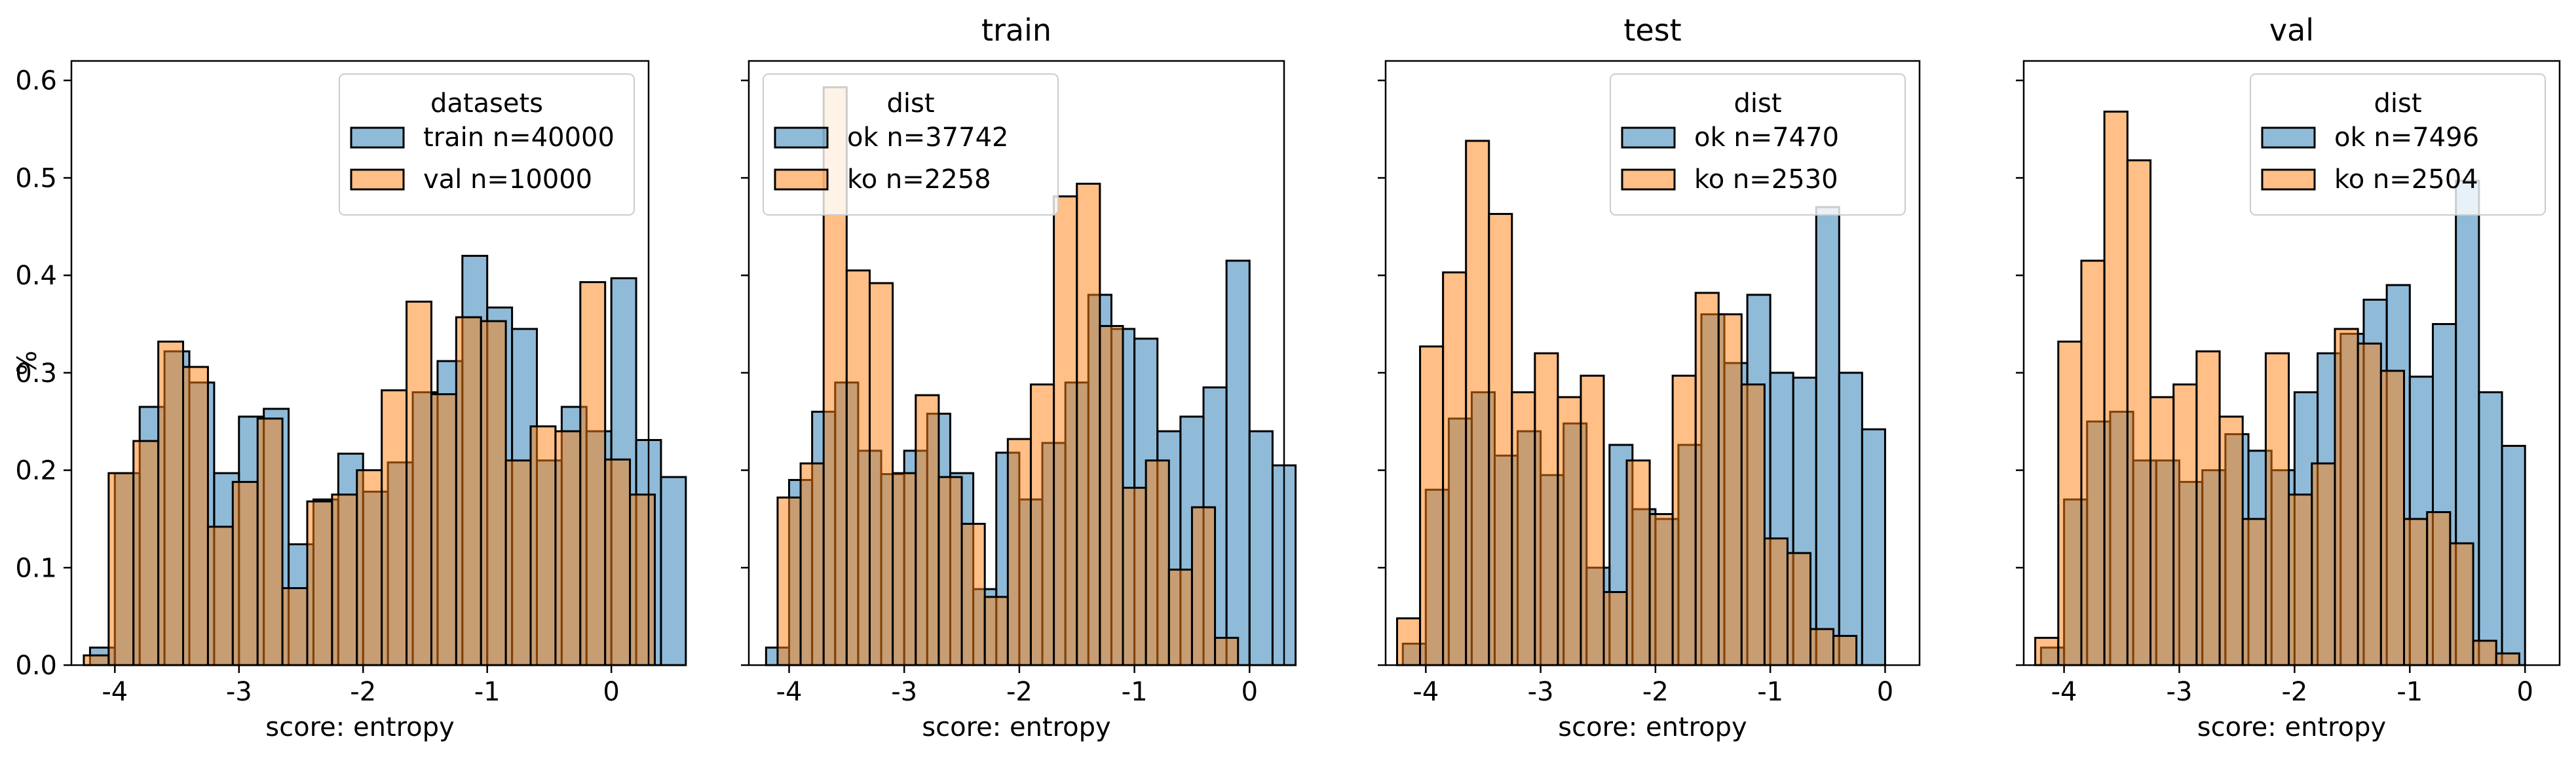 The image size is (2576, 768). What do you see at coordinates (36, 471) in the screenshot?
I see `y-tick-label: 0.2` at bounding box center [36, 471].